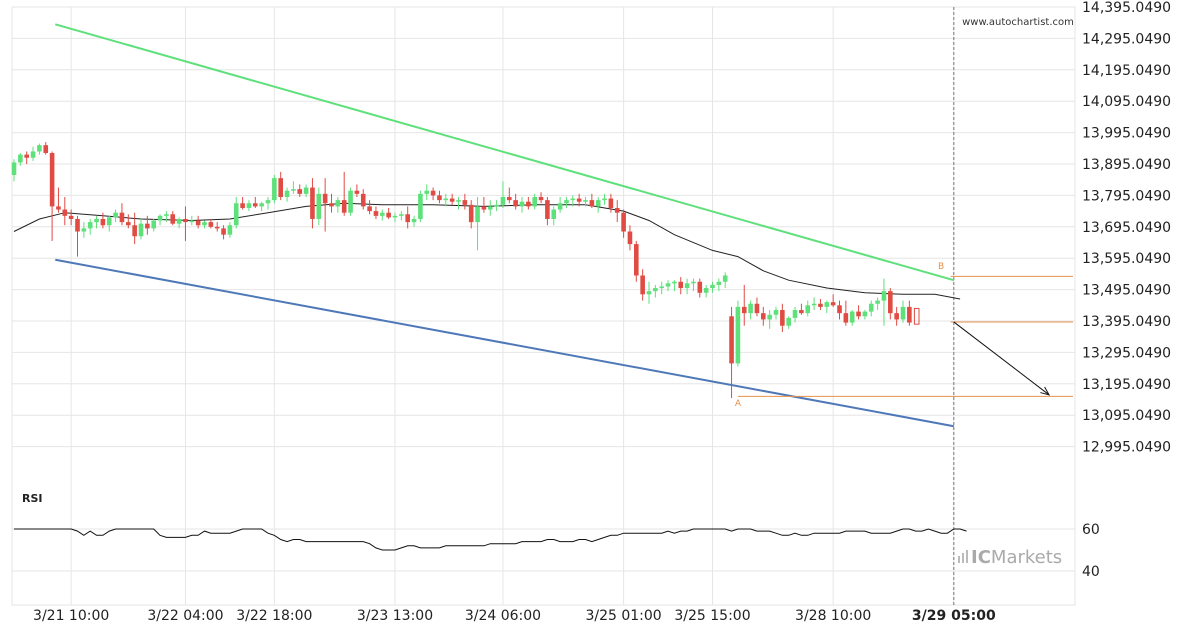 The image size is (1200, 634). Describe the element at coordinates (32, 498) in the screenshot. I see `rsi-label: RSI` at that location.